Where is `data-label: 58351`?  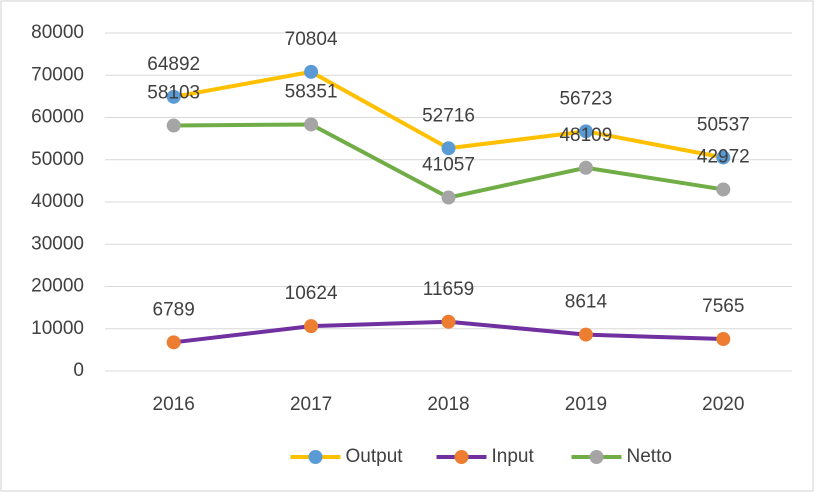
data-label: 58351 is located at coordinates (311, 91).